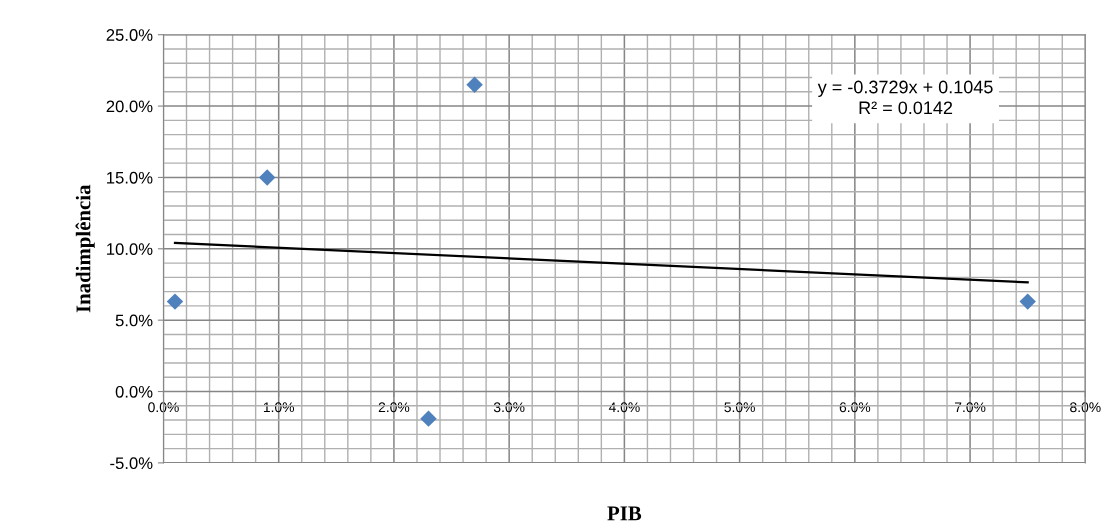  What do you see at coordinates (1085, 407) in the screenshot?
I see `x-tick-label: 8.0%` at bounding box center [1085, 407].